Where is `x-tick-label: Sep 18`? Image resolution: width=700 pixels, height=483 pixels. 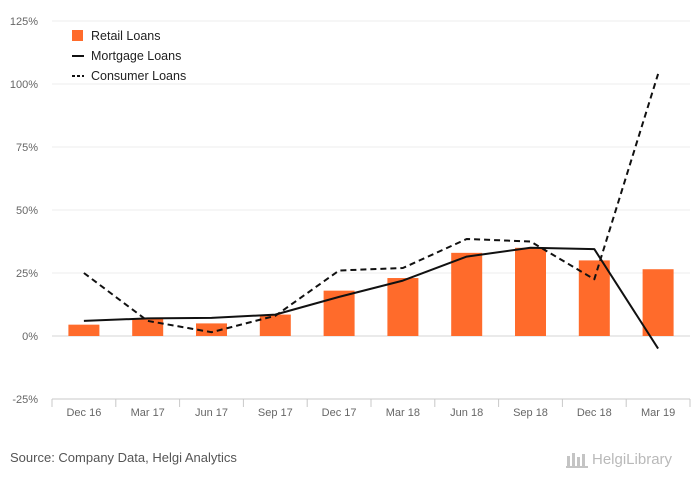 x-tick-label: Sep 18 is located at coordinates (530, 413).